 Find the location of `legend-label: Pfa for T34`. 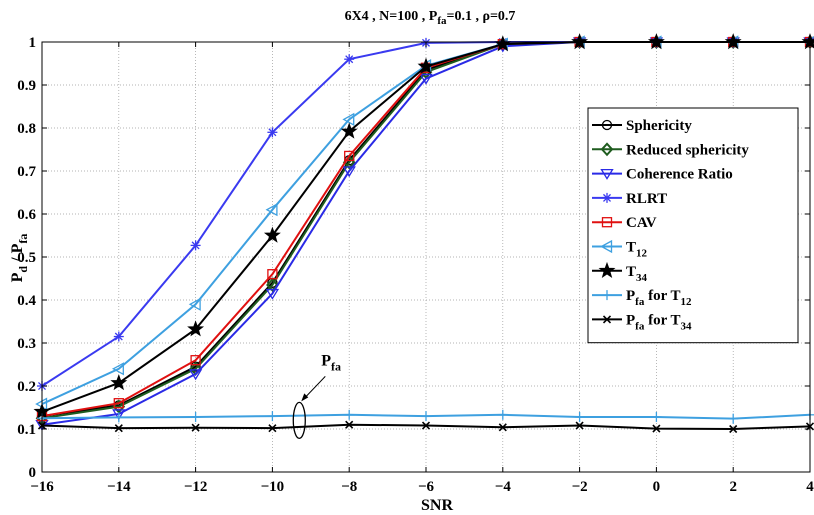

legend-label: Pfa for T34 is located at coordinates (659, 322).